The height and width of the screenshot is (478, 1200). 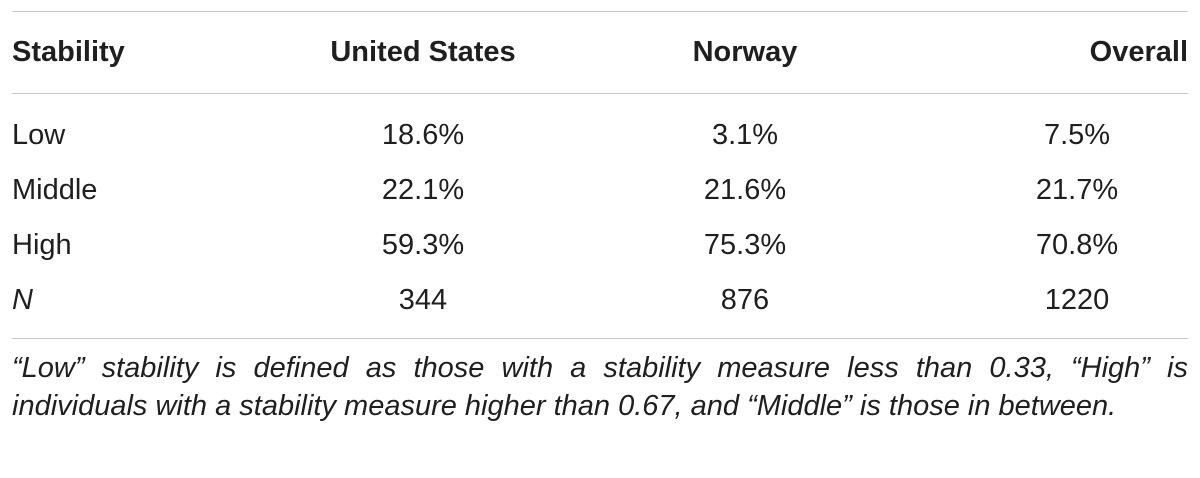 What do you see at coordinates (745, 300) in the screenshot?
I see `cell-norway: 876` at bounding box center [745, 300].